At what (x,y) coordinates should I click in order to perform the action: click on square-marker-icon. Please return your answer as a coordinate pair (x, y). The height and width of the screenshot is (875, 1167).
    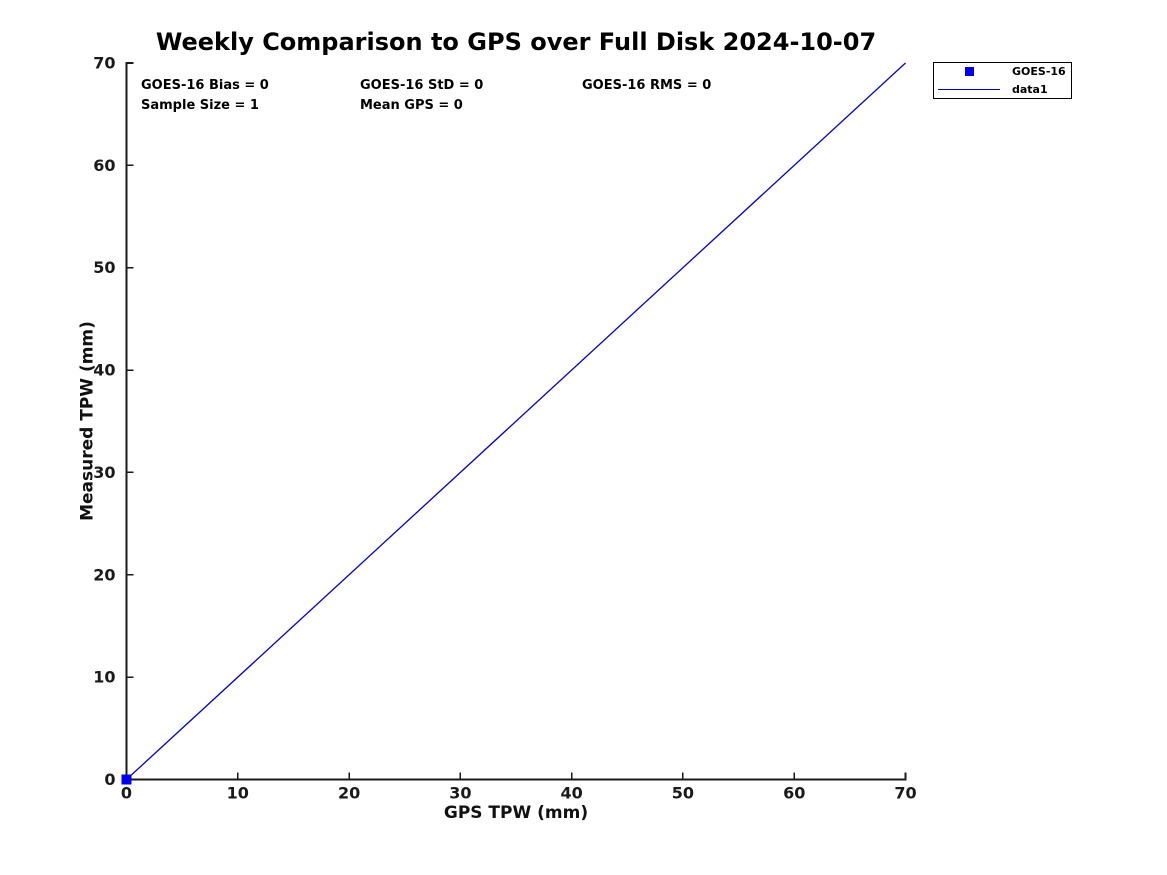
    Looking at the image, I should click on (969, 72).